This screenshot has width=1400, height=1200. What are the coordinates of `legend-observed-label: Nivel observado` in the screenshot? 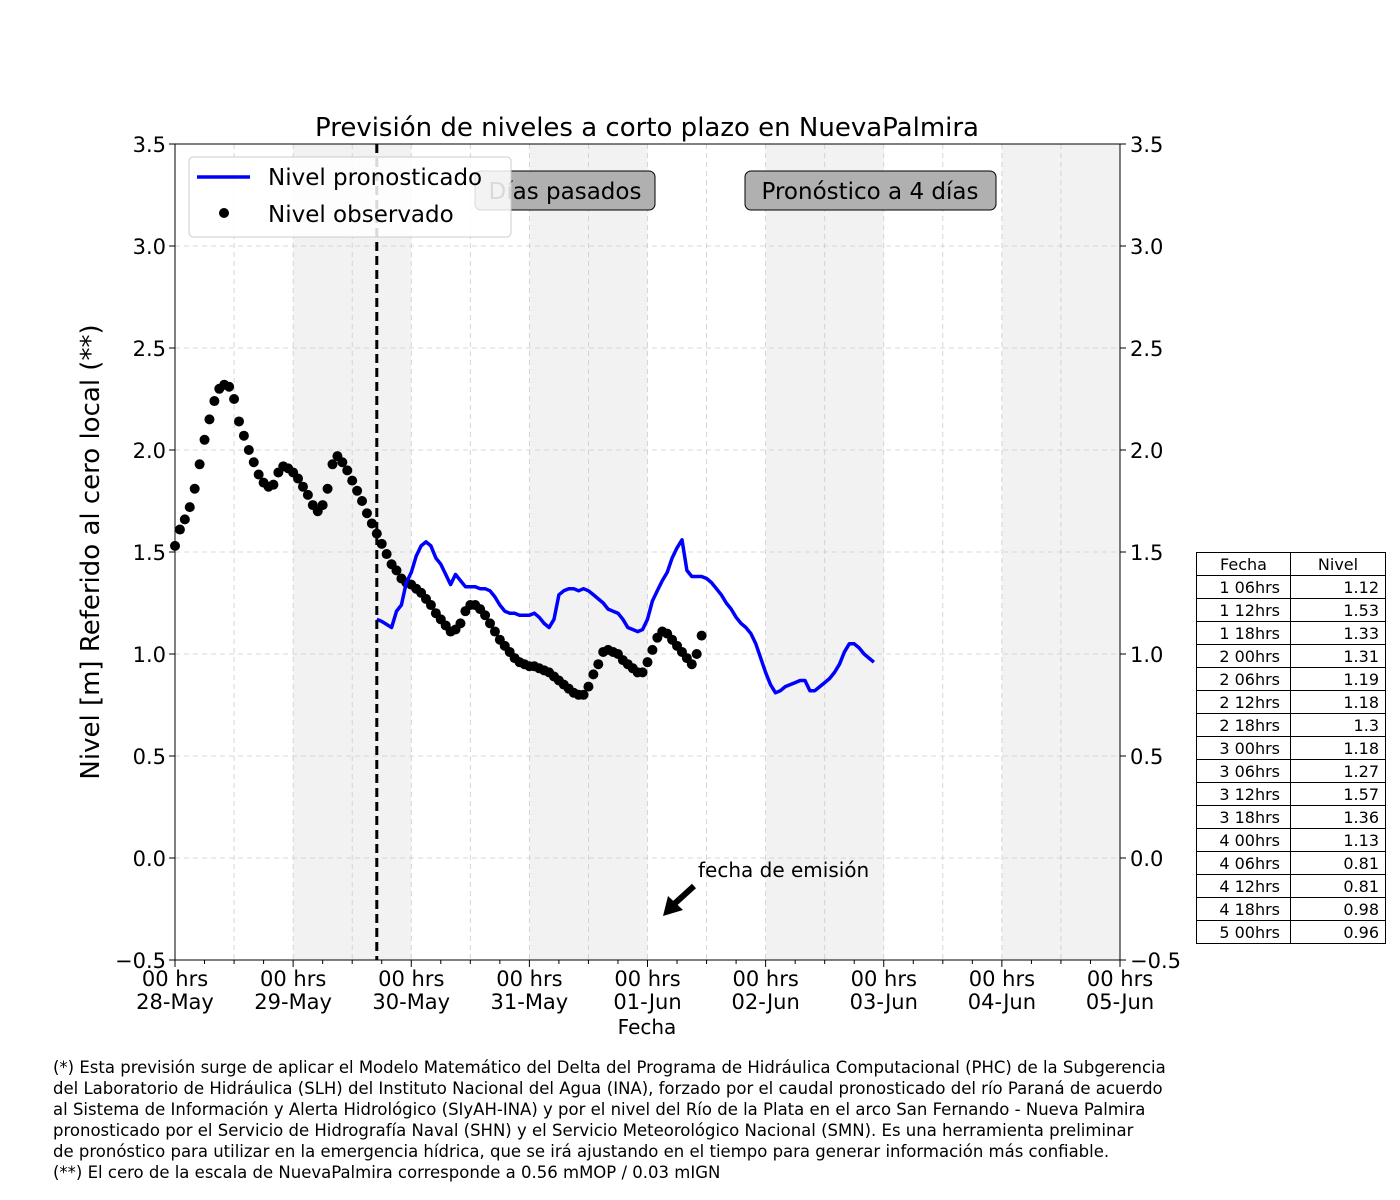 It's located at (361, 215).